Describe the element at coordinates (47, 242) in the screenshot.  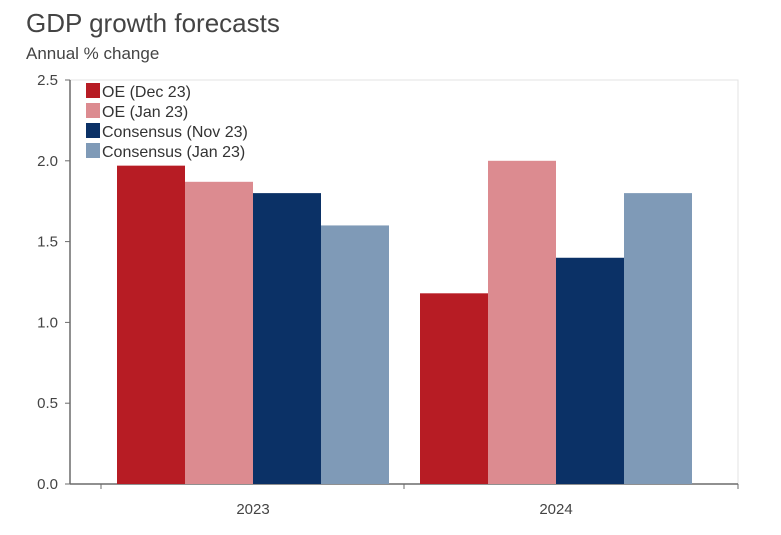
I see `y-tick-label: 1.5` at that location.